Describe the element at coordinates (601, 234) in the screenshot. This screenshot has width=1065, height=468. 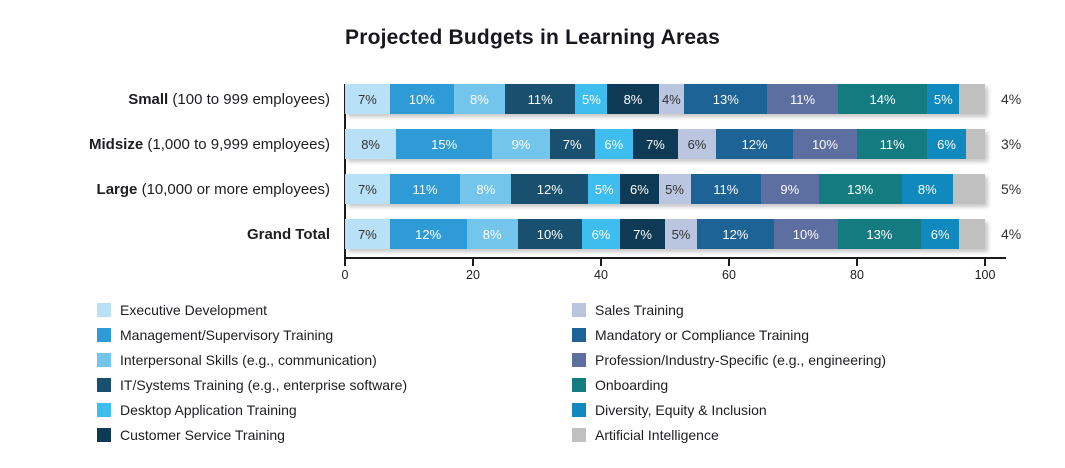
I see `bar-segment-desktop-application-training: 6%` at that location.